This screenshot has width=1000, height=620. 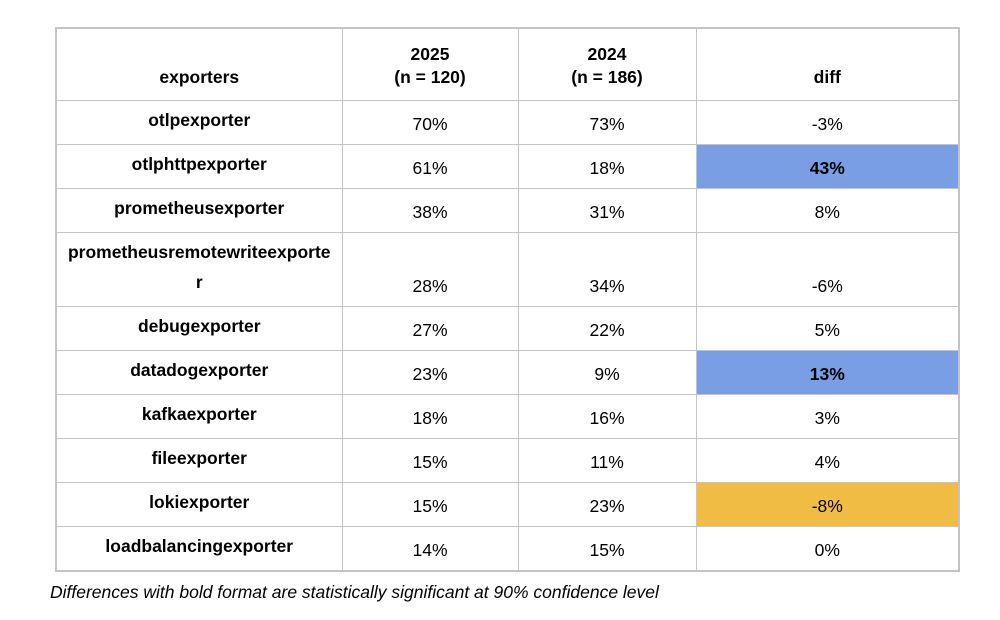 What do you see at coordinates (607, 269) in the screenshot?
I see `value-2024-cell: 34%` at bounding box center [607, 269].